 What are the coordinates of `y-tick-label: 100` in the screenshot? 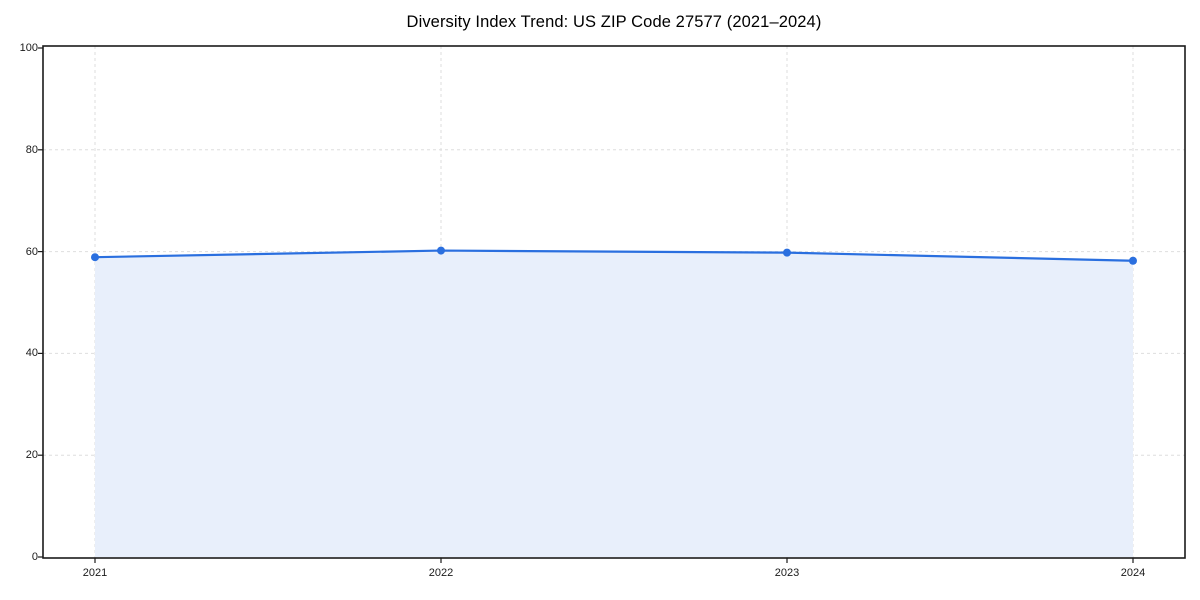 It's located at (28, 48).